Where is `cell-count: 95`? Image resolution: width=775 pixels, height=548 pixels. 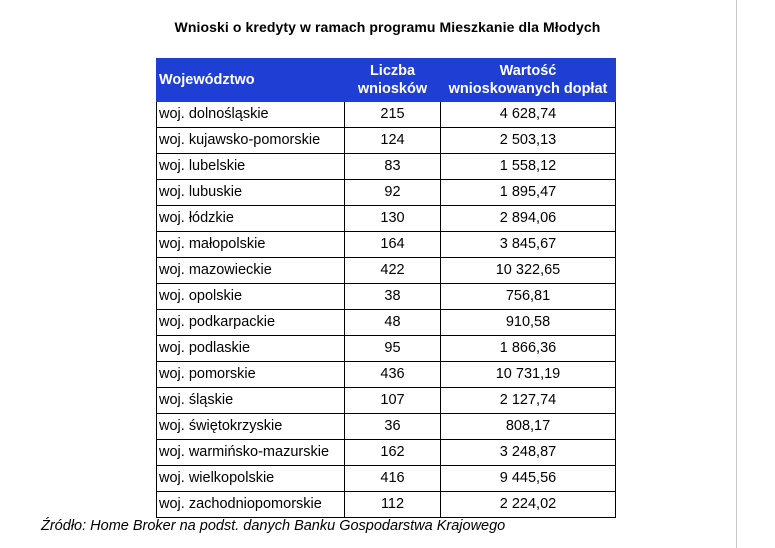
cell-count: 95 is located at coordinates (392, 348).